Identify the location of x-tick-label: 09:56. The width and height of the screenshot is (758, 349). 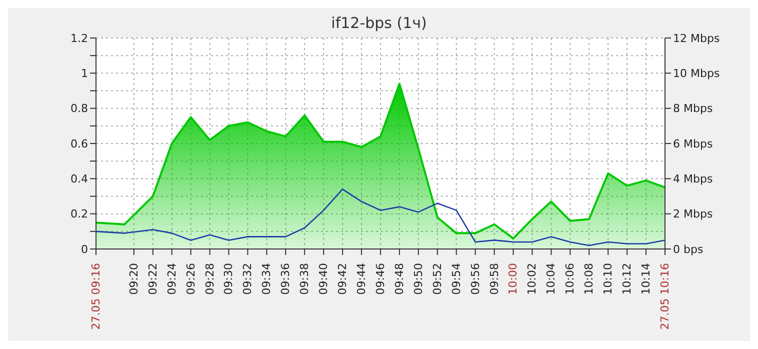
(475, 279).